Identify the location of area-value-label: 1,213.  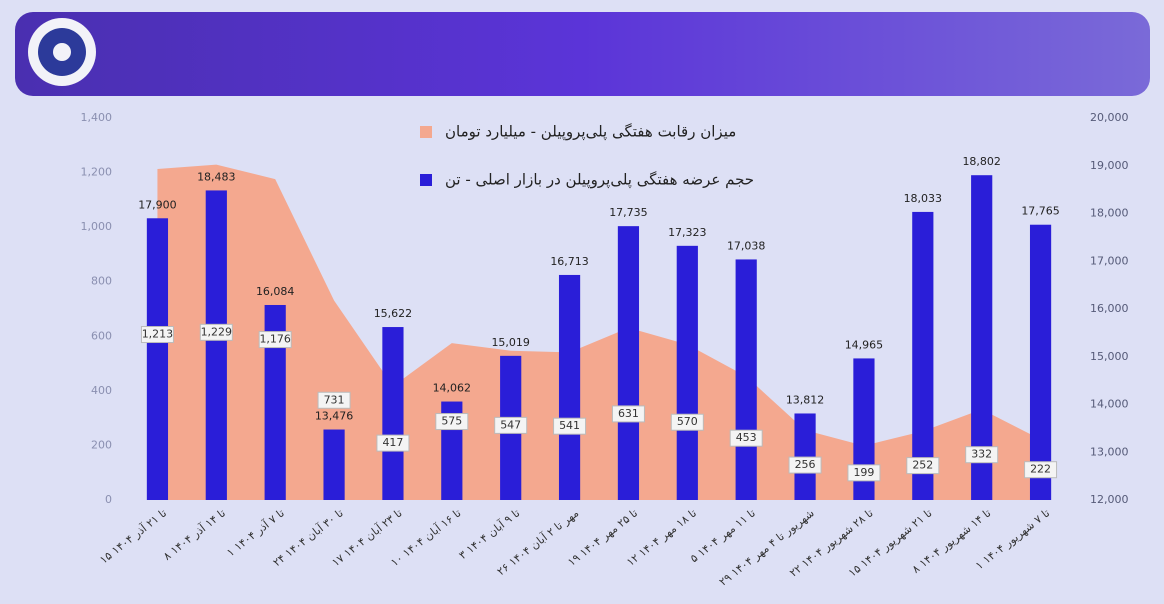
(158, 334).